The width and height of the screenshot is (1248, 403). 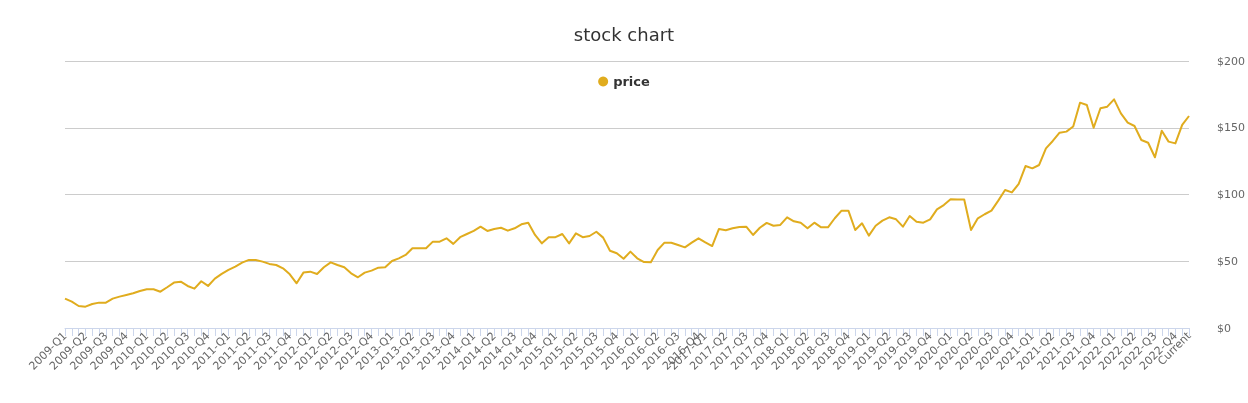 What do you see at coordinates (1231, 128) in the screenshot?
I see `y-tick-label: $150` at bounding box center [1231, 128].